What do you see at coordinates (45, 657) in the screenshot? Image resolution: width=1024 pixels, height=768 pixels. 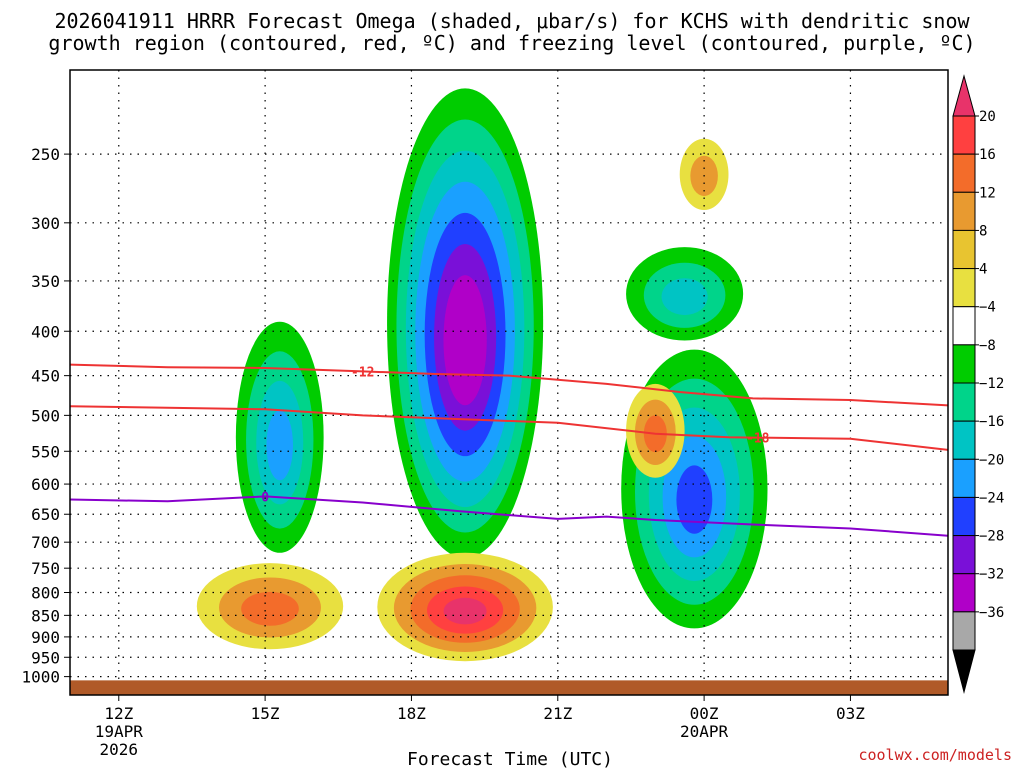 I see `y-tick-label: 950` at bounding box center [45, 657].